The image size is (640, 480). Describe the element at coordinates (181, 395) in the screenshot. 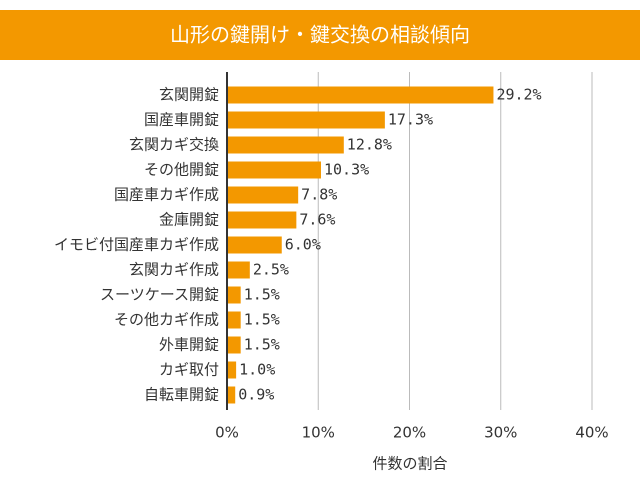

I see `y-tick-label: 自転車開錠` at that location.